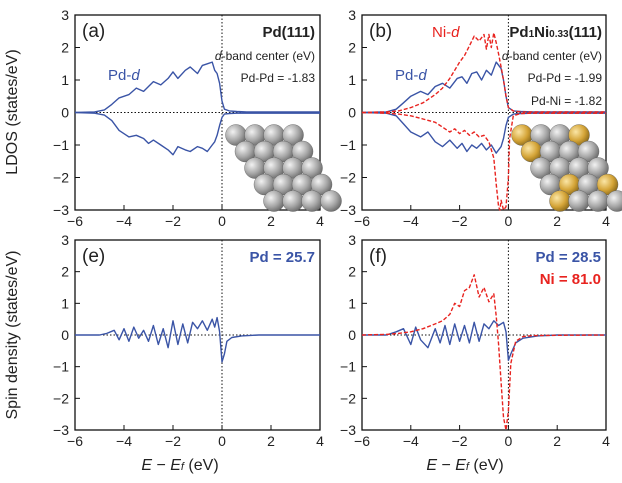  What do you see at coordinates (93, 256) in the screenshot?
I see `panel-label: (e)` at bounding box center [93, 256].